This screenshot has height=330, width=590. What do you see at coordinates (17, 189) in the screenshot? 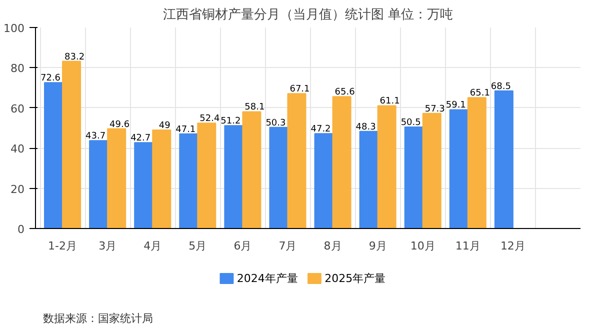
I see `y-tick-label: 20` at bounding box center [17, 189].